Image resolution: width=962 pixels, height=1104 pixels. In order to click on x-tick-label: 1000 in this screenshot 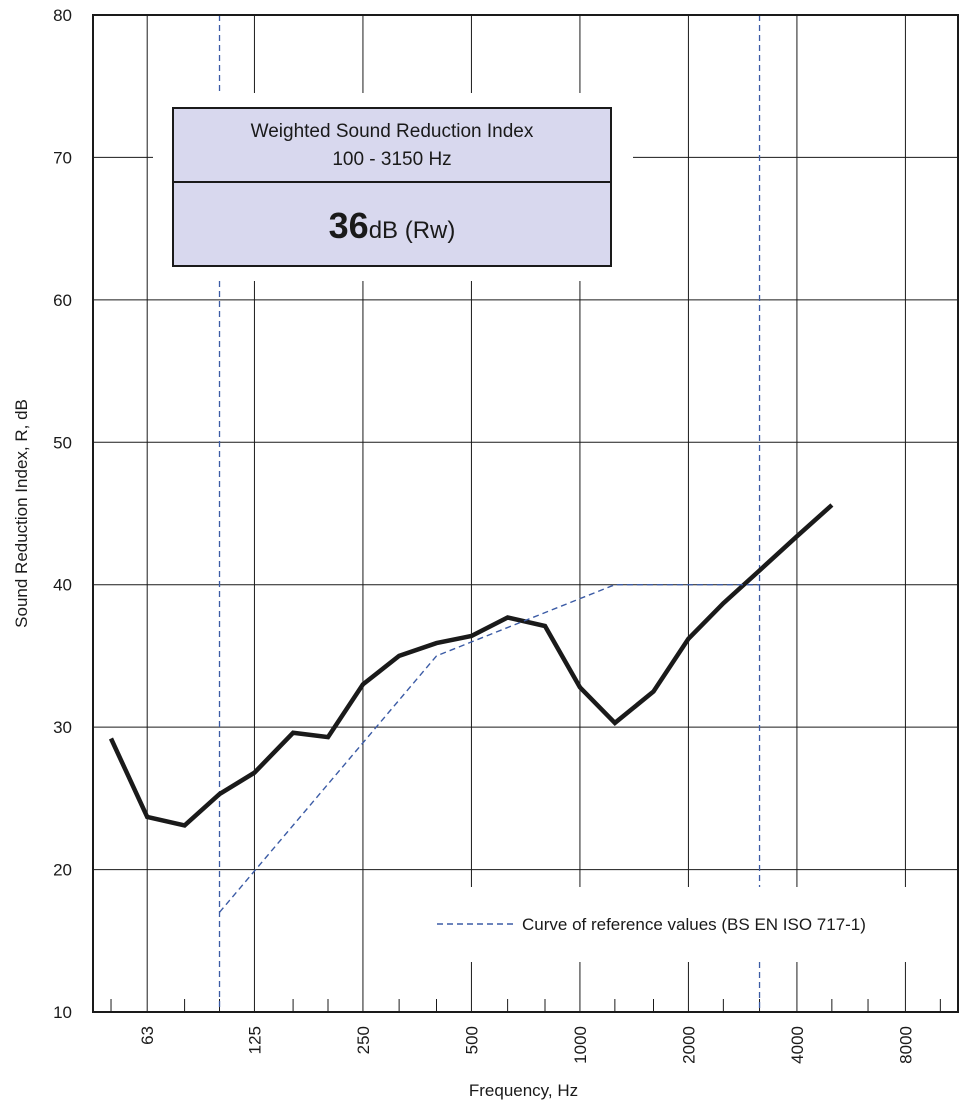, I will do `click(580, 1045)`.